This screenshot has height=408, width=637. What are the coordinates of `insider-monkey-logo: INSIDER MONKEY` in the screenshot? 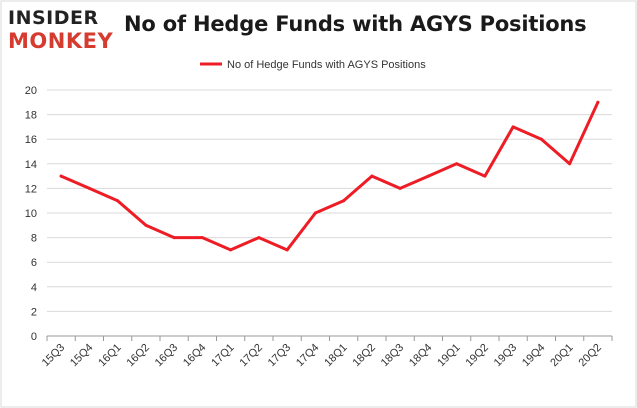 It's located at (63, 30).